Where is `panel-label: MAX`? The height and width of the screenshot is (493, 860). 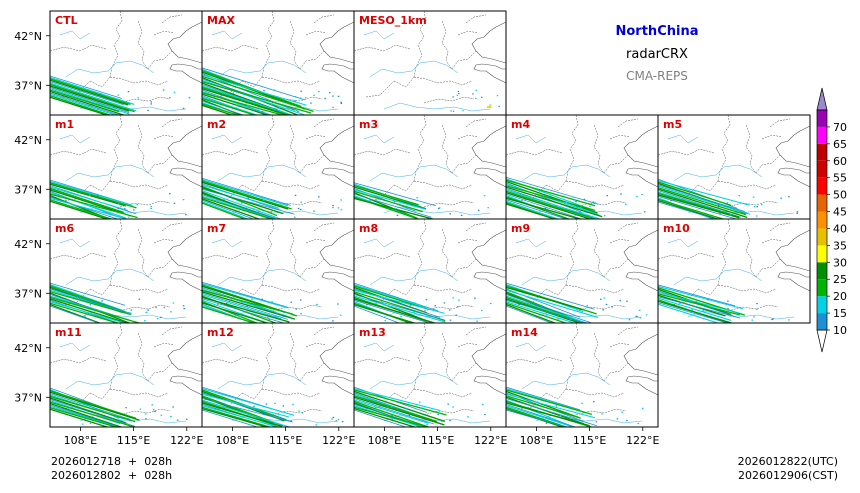
panel-label: MAX is located at coordinates (221, 20).